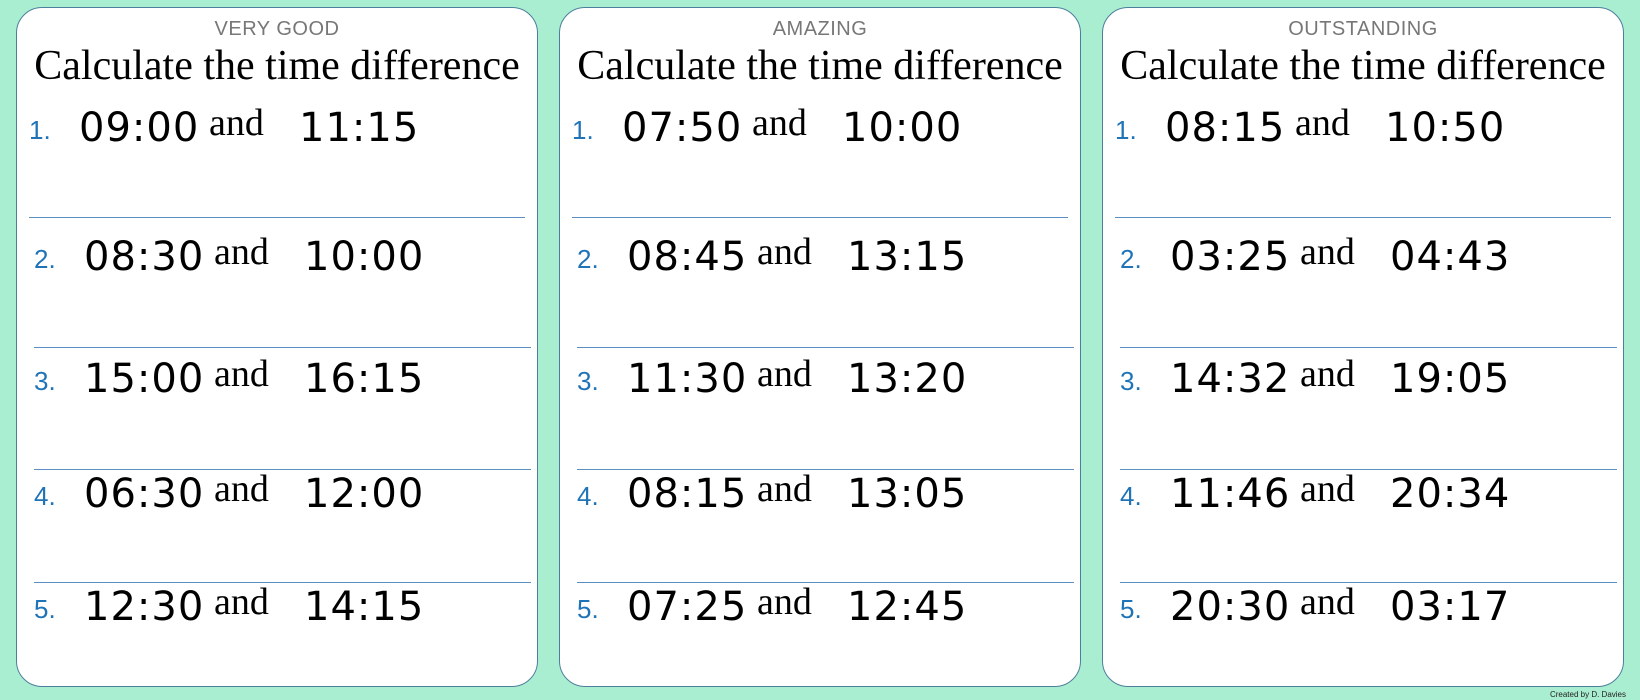  I want to click on question: 3. 11:30 and 13:20, so click(817, 378).